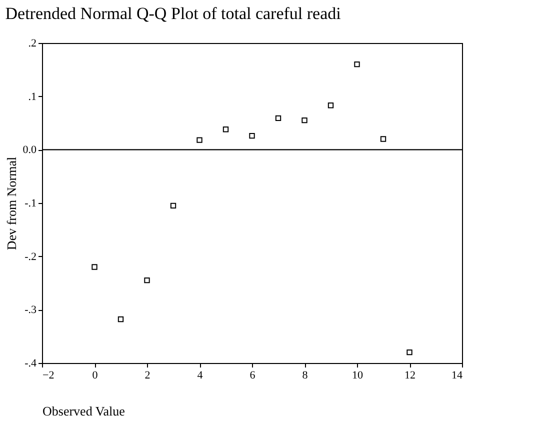  What do you see at coordinates (32, 96) in the screenshot?
I see `y-tick-label: .1` at bounding box center [32, 96].